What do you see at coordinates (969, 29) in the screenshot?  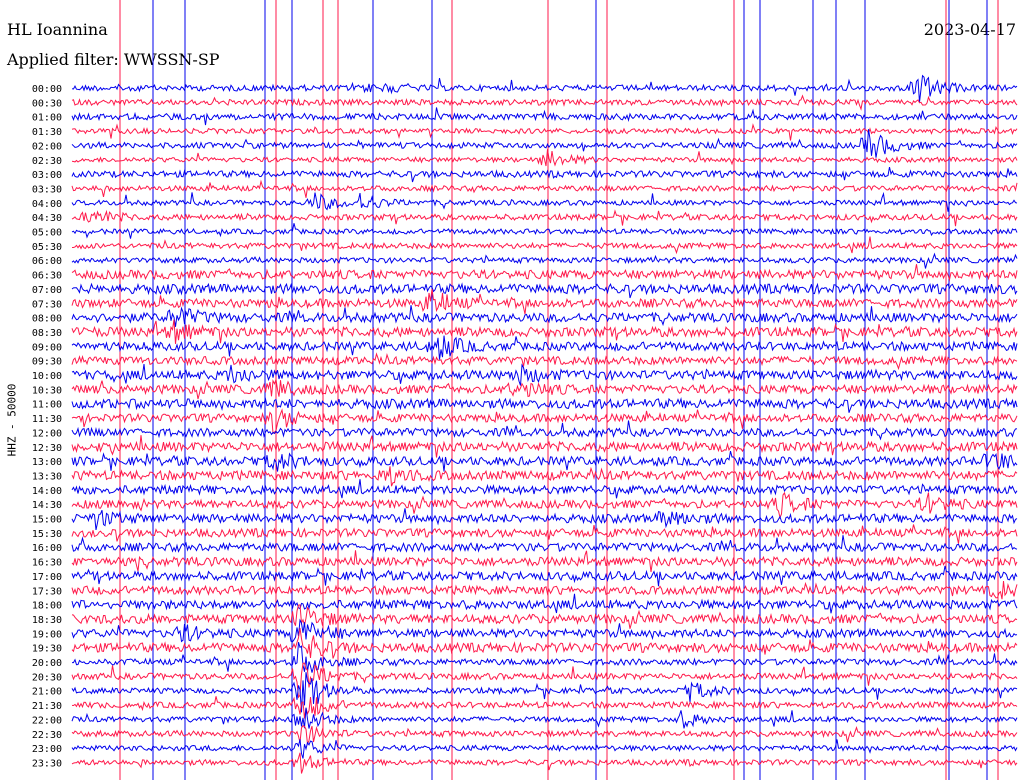 I see `date-label: 2023-04-17` at bounding box center [969, 29].